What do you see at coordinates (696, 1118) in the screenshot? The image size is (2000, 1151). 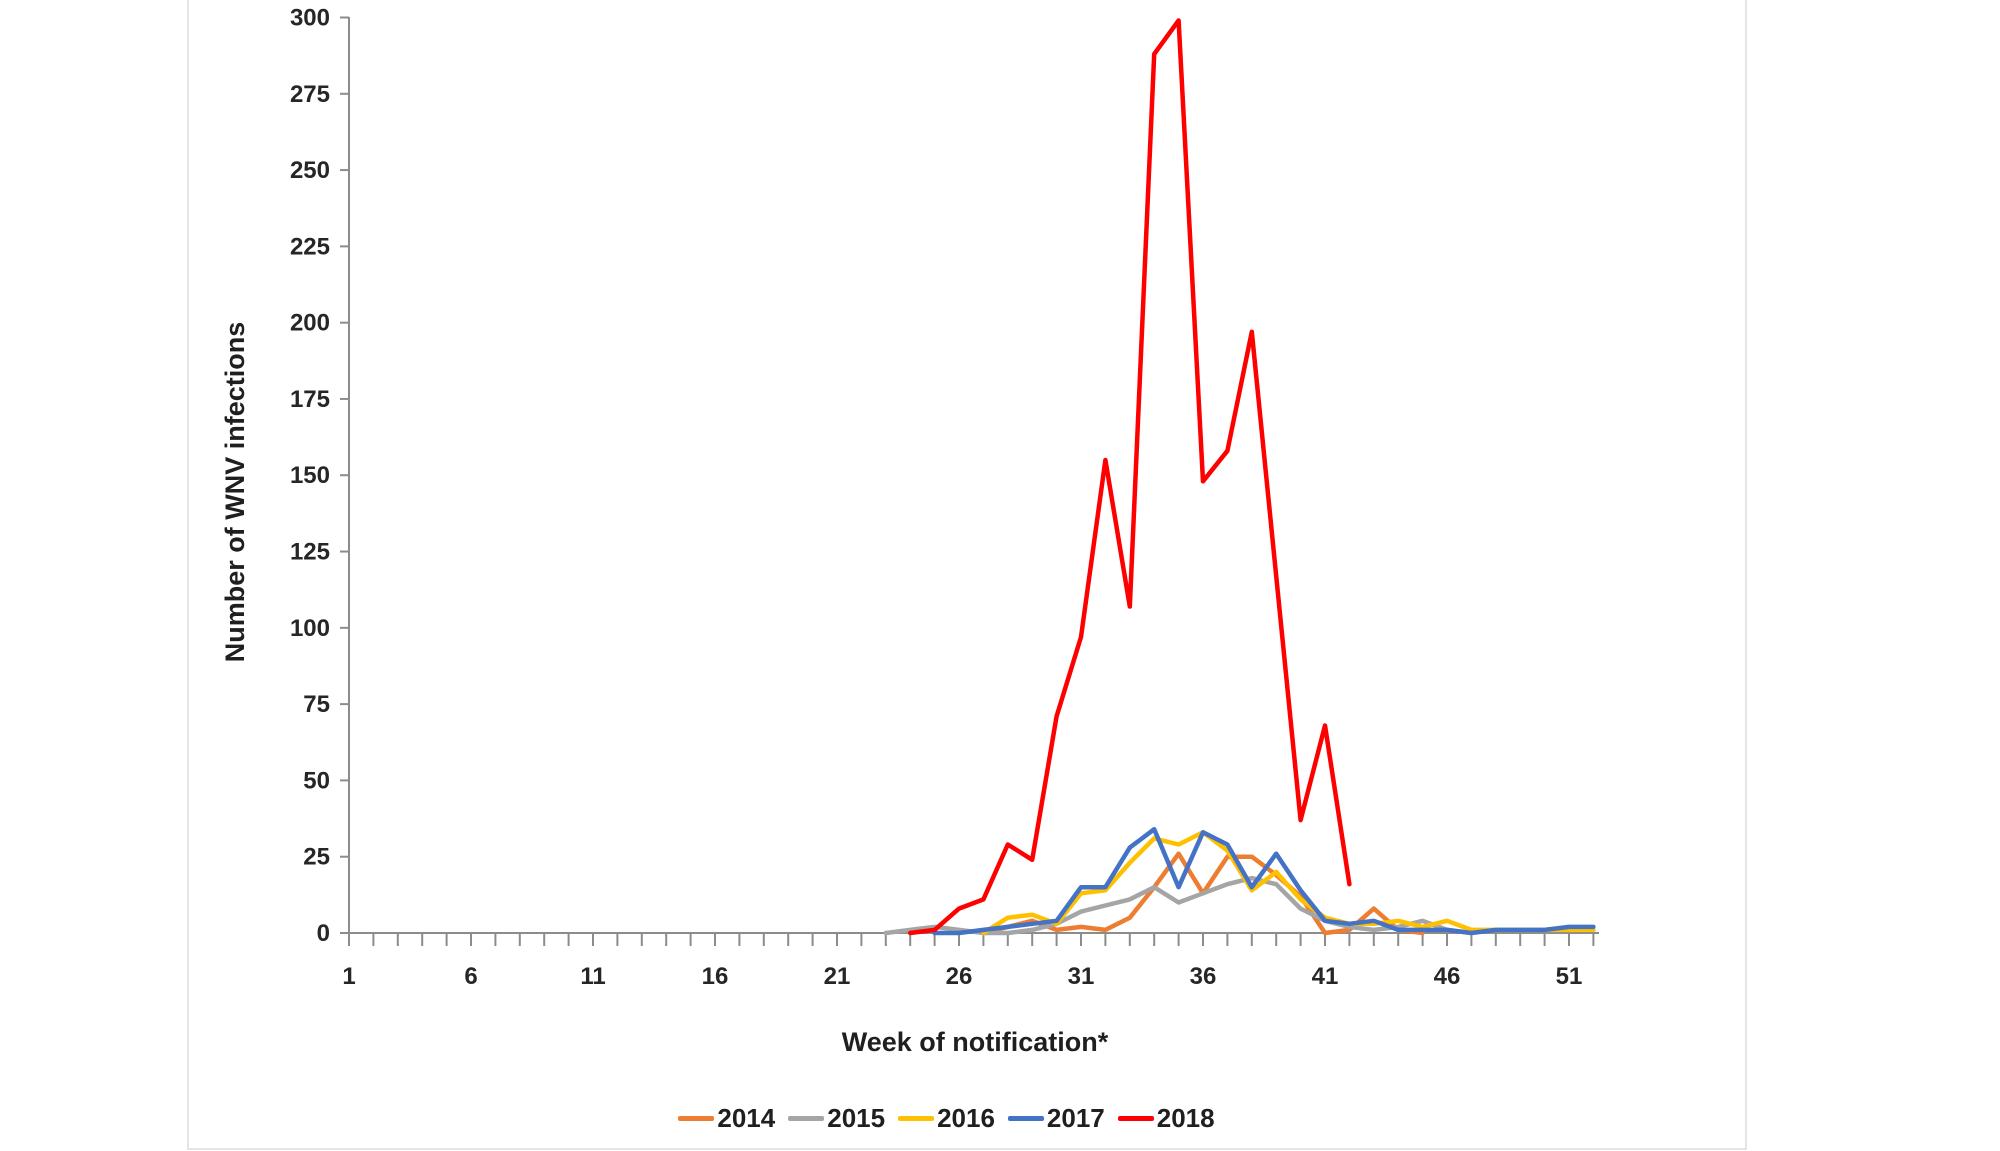 I see `legend-swatch-2014` at bounding box center [696, 1118].